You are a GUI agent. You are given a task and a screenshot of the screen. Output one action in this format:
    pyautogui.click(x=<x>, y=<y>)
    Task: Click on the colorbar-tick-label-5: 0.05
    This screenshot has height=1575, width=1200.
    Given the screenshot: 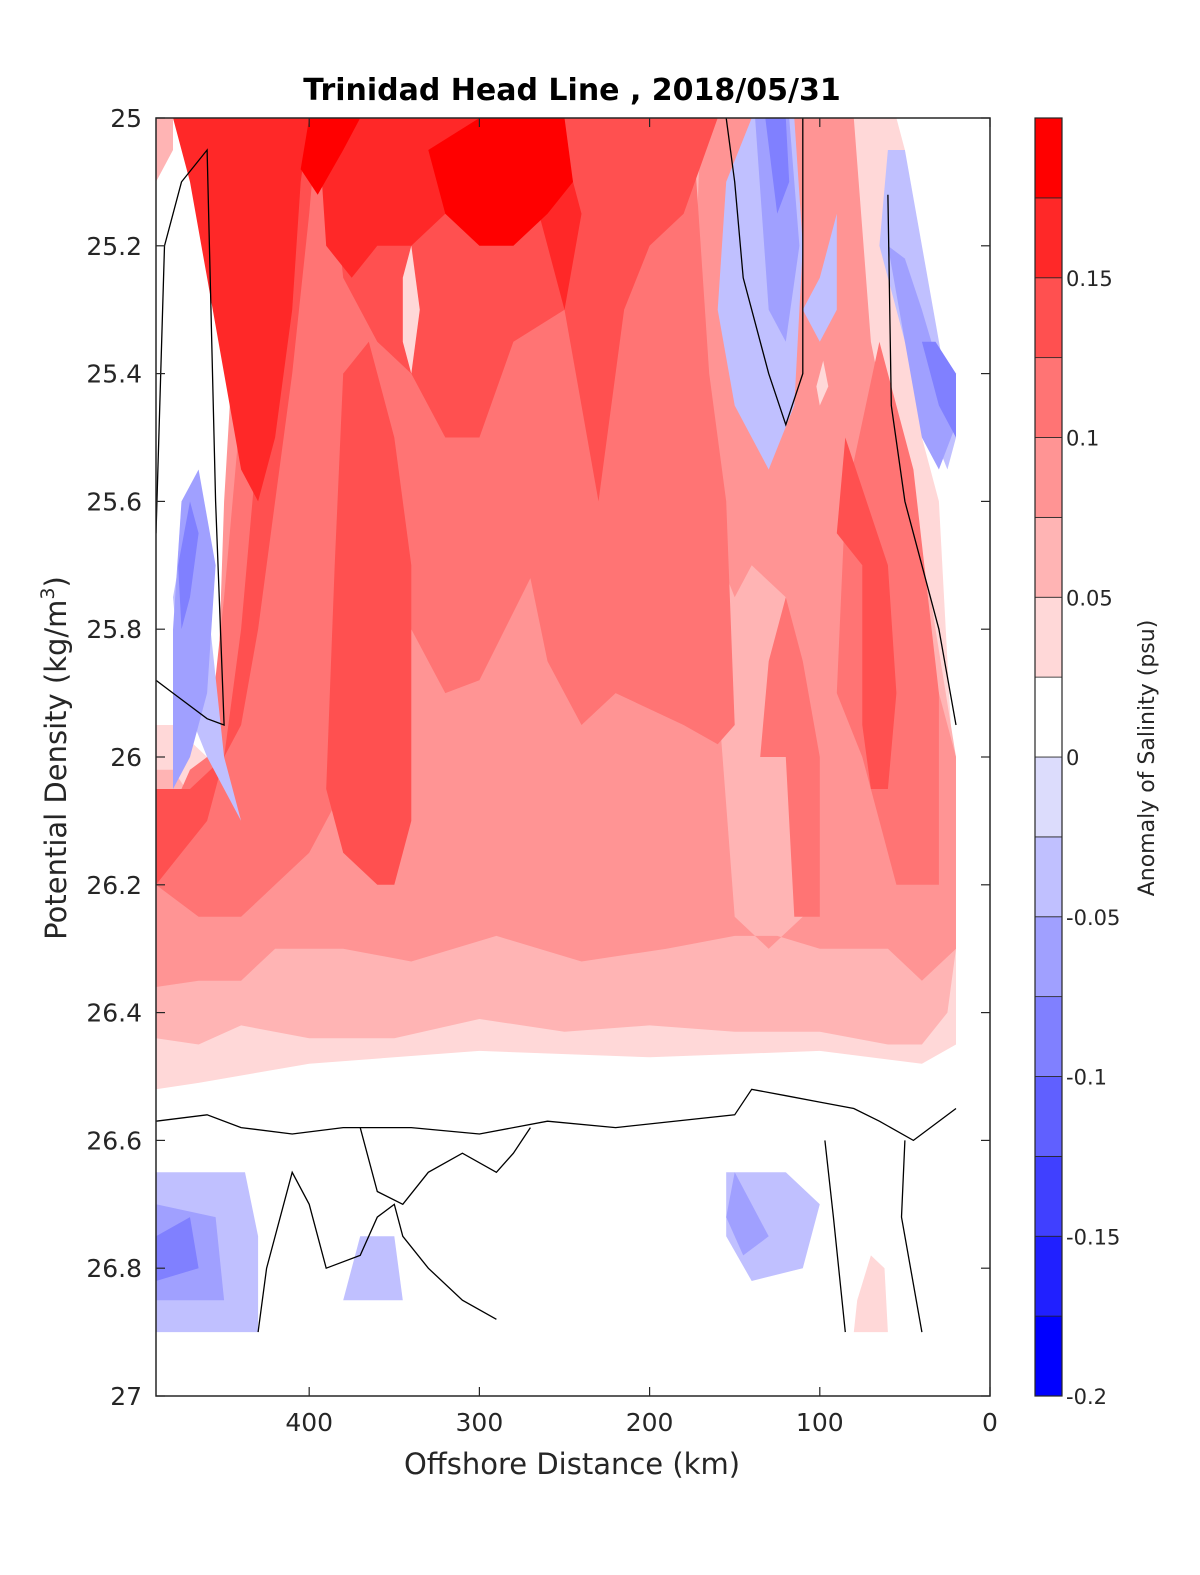 What is the action you would take?
    pyautogui.click(x=1089, y=598)
    